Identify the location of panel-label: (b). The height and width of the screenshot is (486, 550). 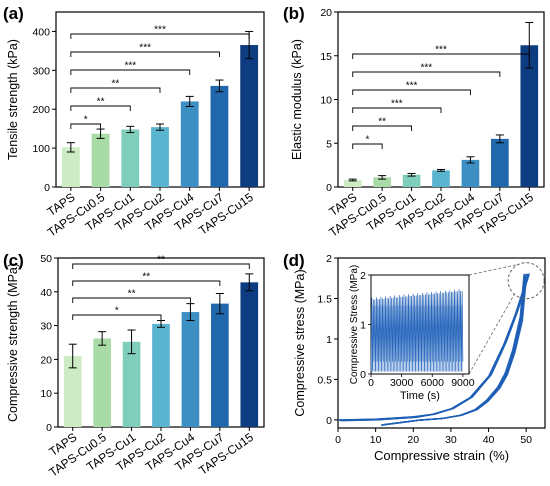
(294, 13).